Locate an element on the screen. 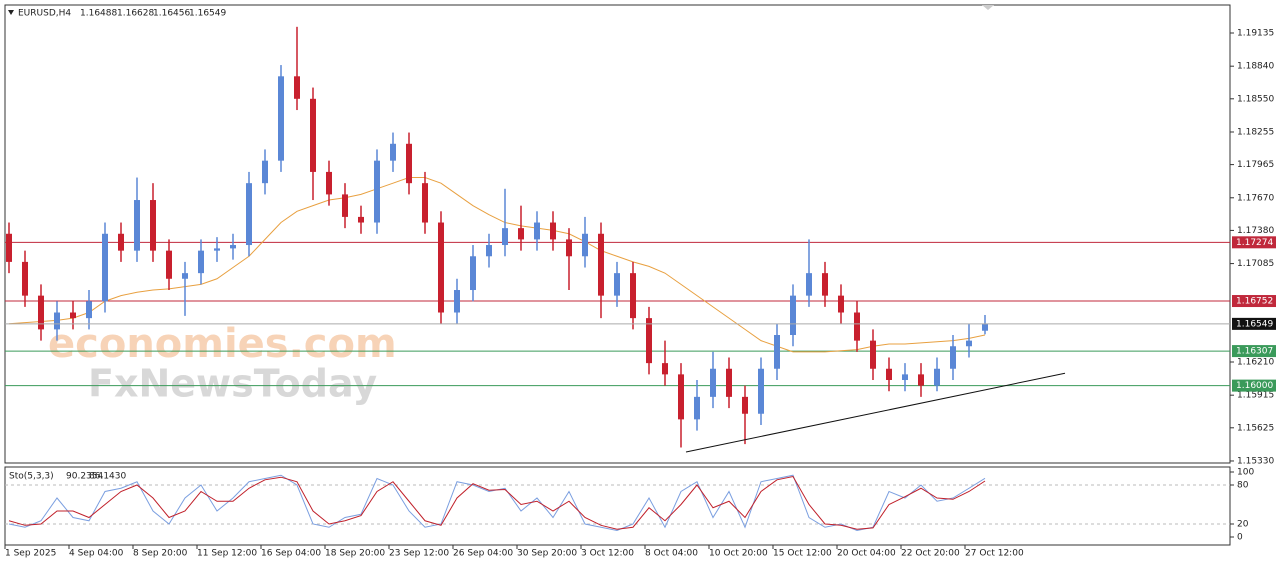 The width and height of the screenshot is (1280, 567). y-tick-label: 1.18255 is located at coordinates (1255, 132).